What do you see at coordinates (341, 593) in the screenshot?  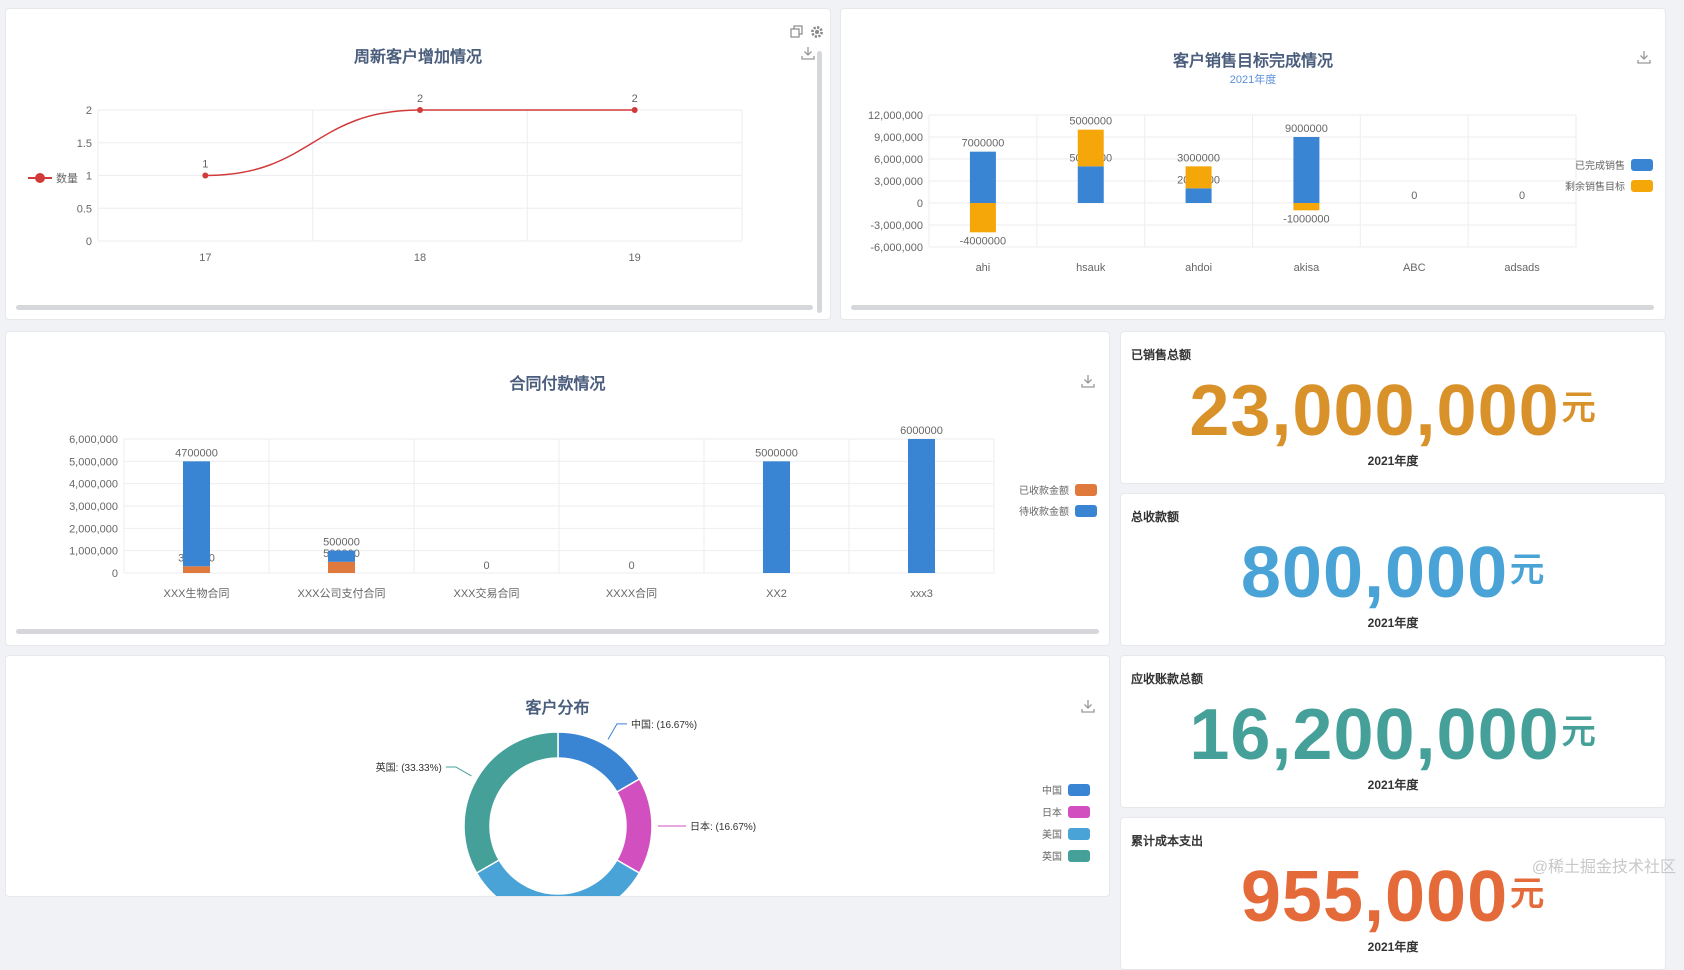 I see `x-tick-label: XXX公司支付合同` at bounding box center [341, 593].